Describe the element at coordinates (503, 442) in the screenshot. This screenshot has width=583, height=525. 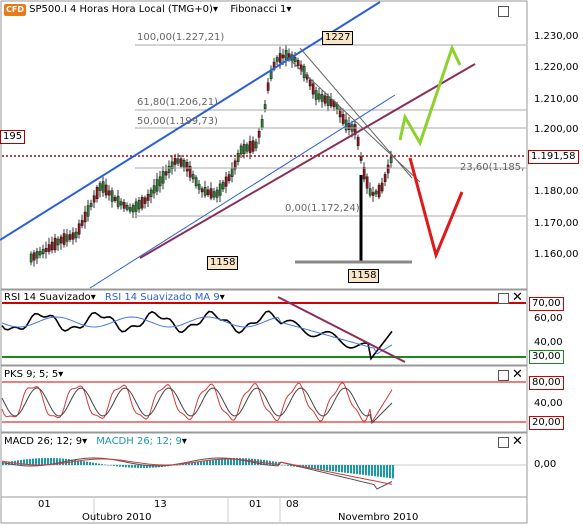
I see `macd-maximize-button` at that location.